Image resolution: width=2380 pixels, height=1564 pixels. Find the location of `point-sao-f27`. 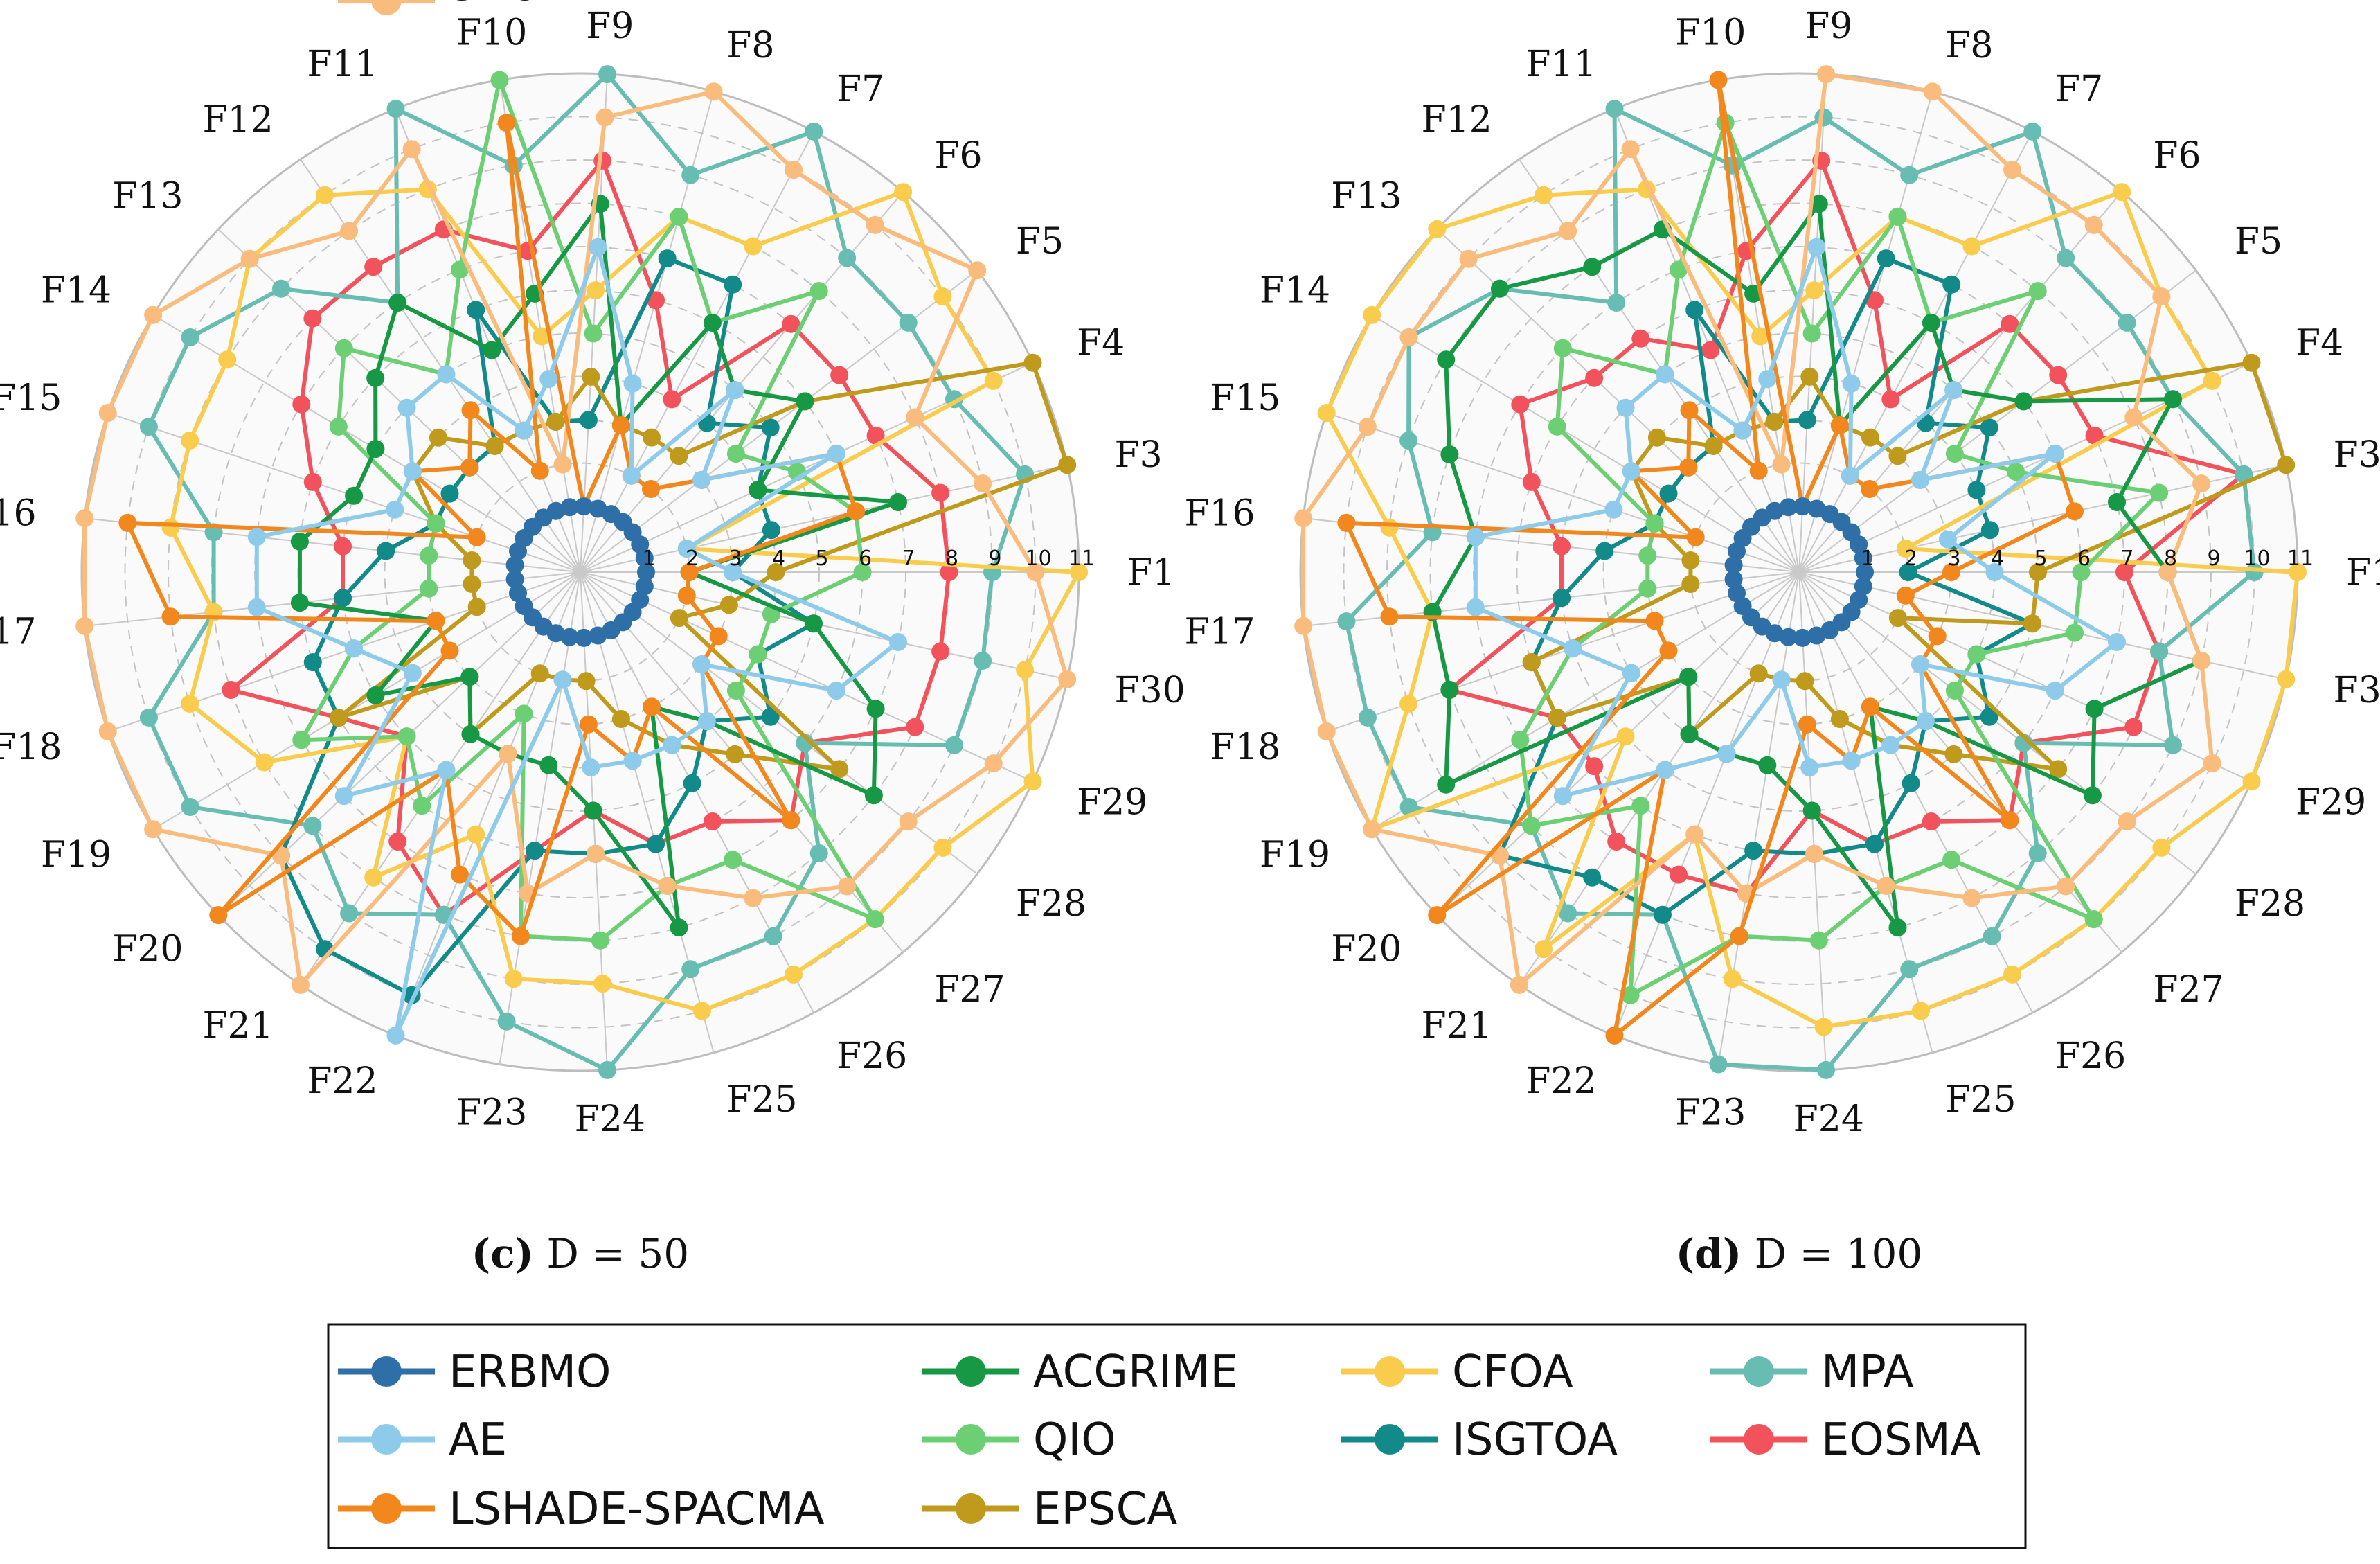

point-sao-f27 is located at coordinates (2066, 886).